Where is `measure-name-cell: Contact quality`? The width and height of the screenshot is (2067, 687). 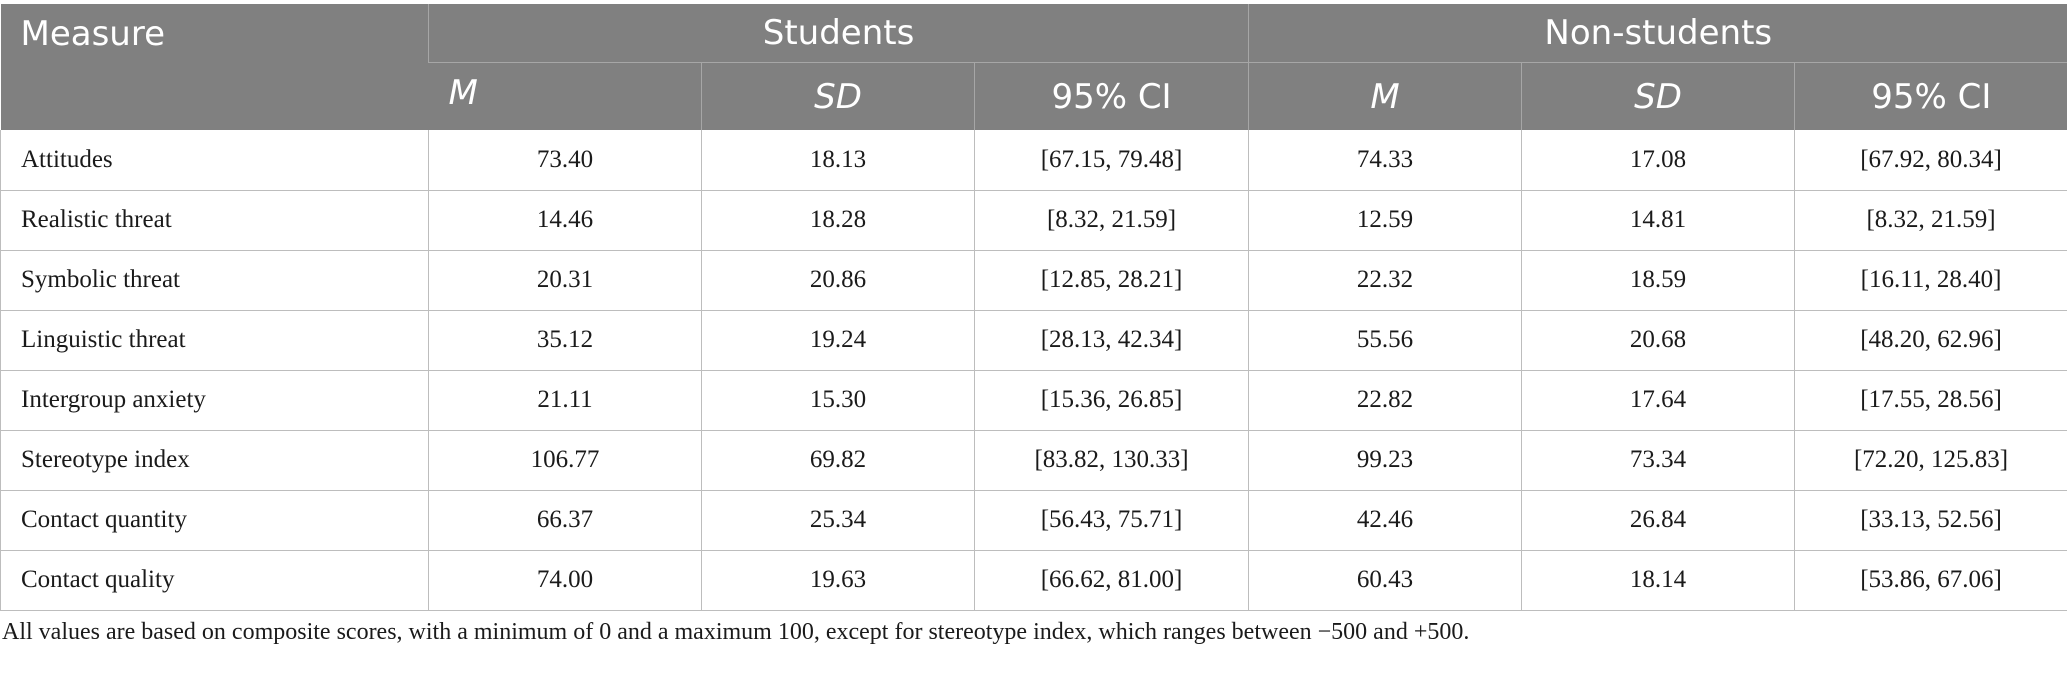
measure-name-cell: Contact quality is located at coordinates (214, 580).